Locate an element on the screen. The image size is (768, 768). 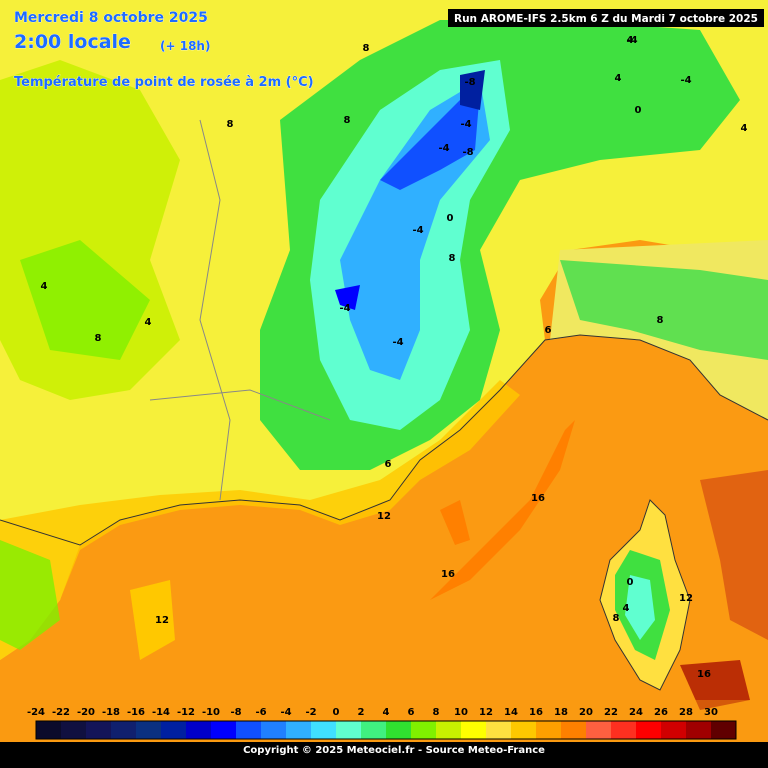
time: 2:00 locale is located at coordinates (72, 42).